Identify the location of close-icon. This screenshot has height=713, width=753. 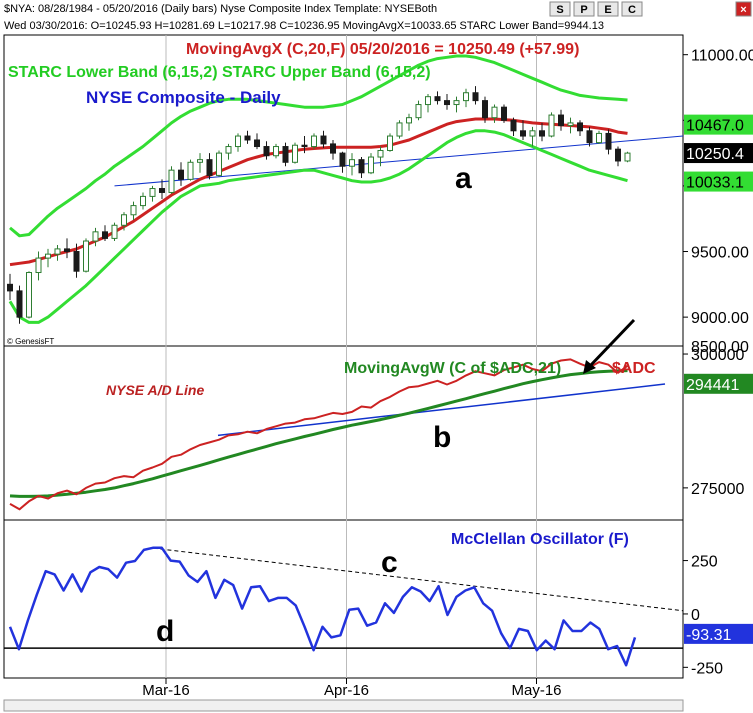
(743, 9).